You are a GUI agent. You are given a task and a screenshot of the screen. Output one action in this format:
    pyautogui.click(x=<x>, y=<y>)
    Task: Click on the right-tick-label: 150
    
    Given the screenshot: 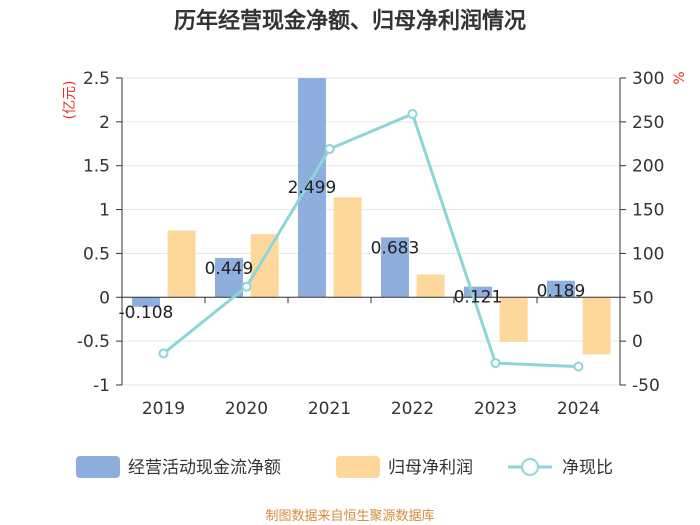 What is the action you would take?
    pyautogui.click(x=648, y=211)
    